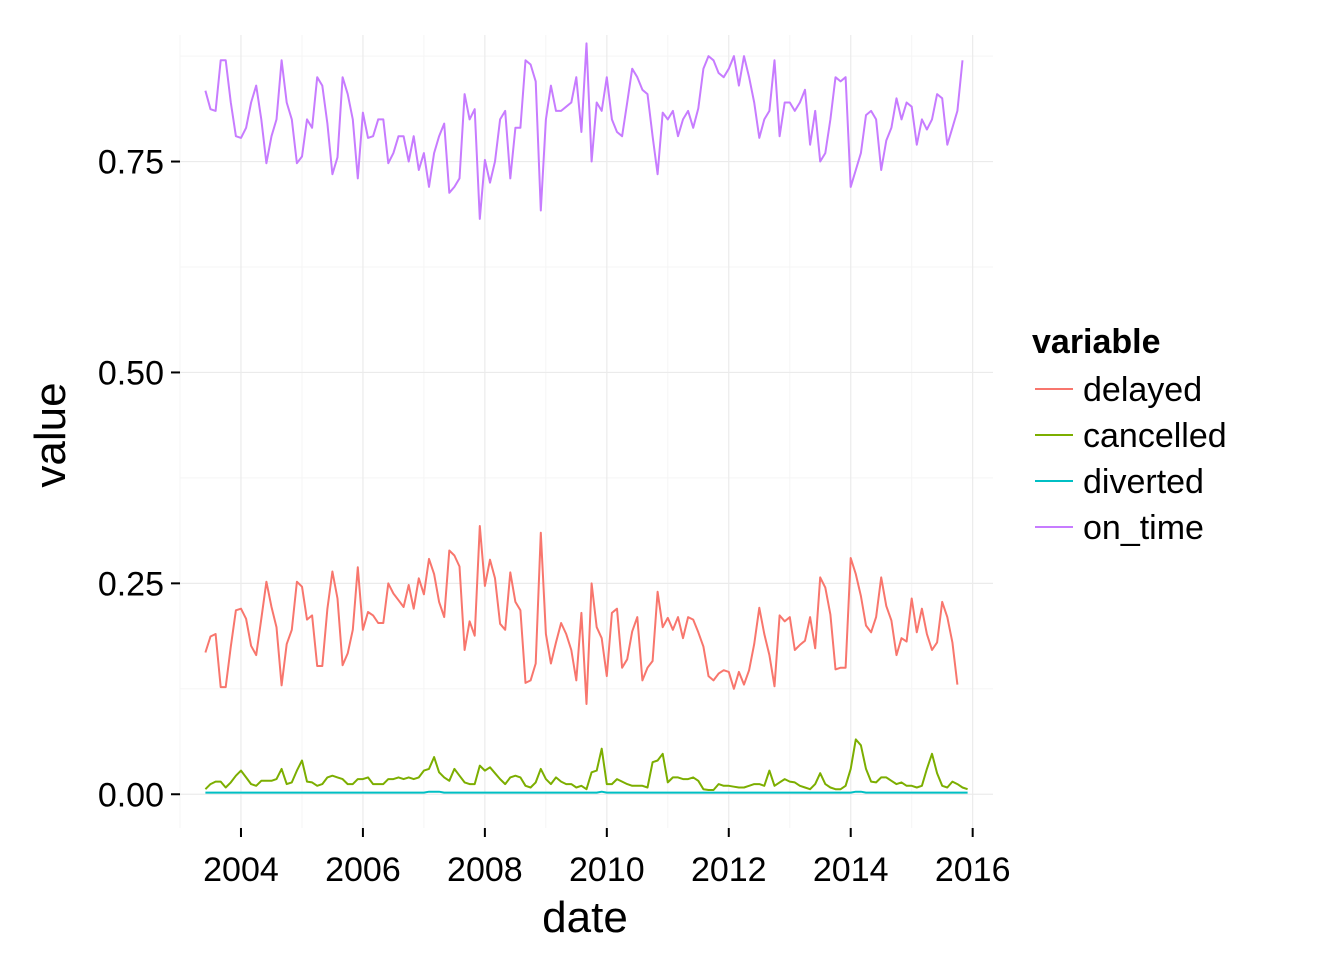 The image size is (1344, 960). I want to click on x-tick-label: 2010, so click(607, 870).